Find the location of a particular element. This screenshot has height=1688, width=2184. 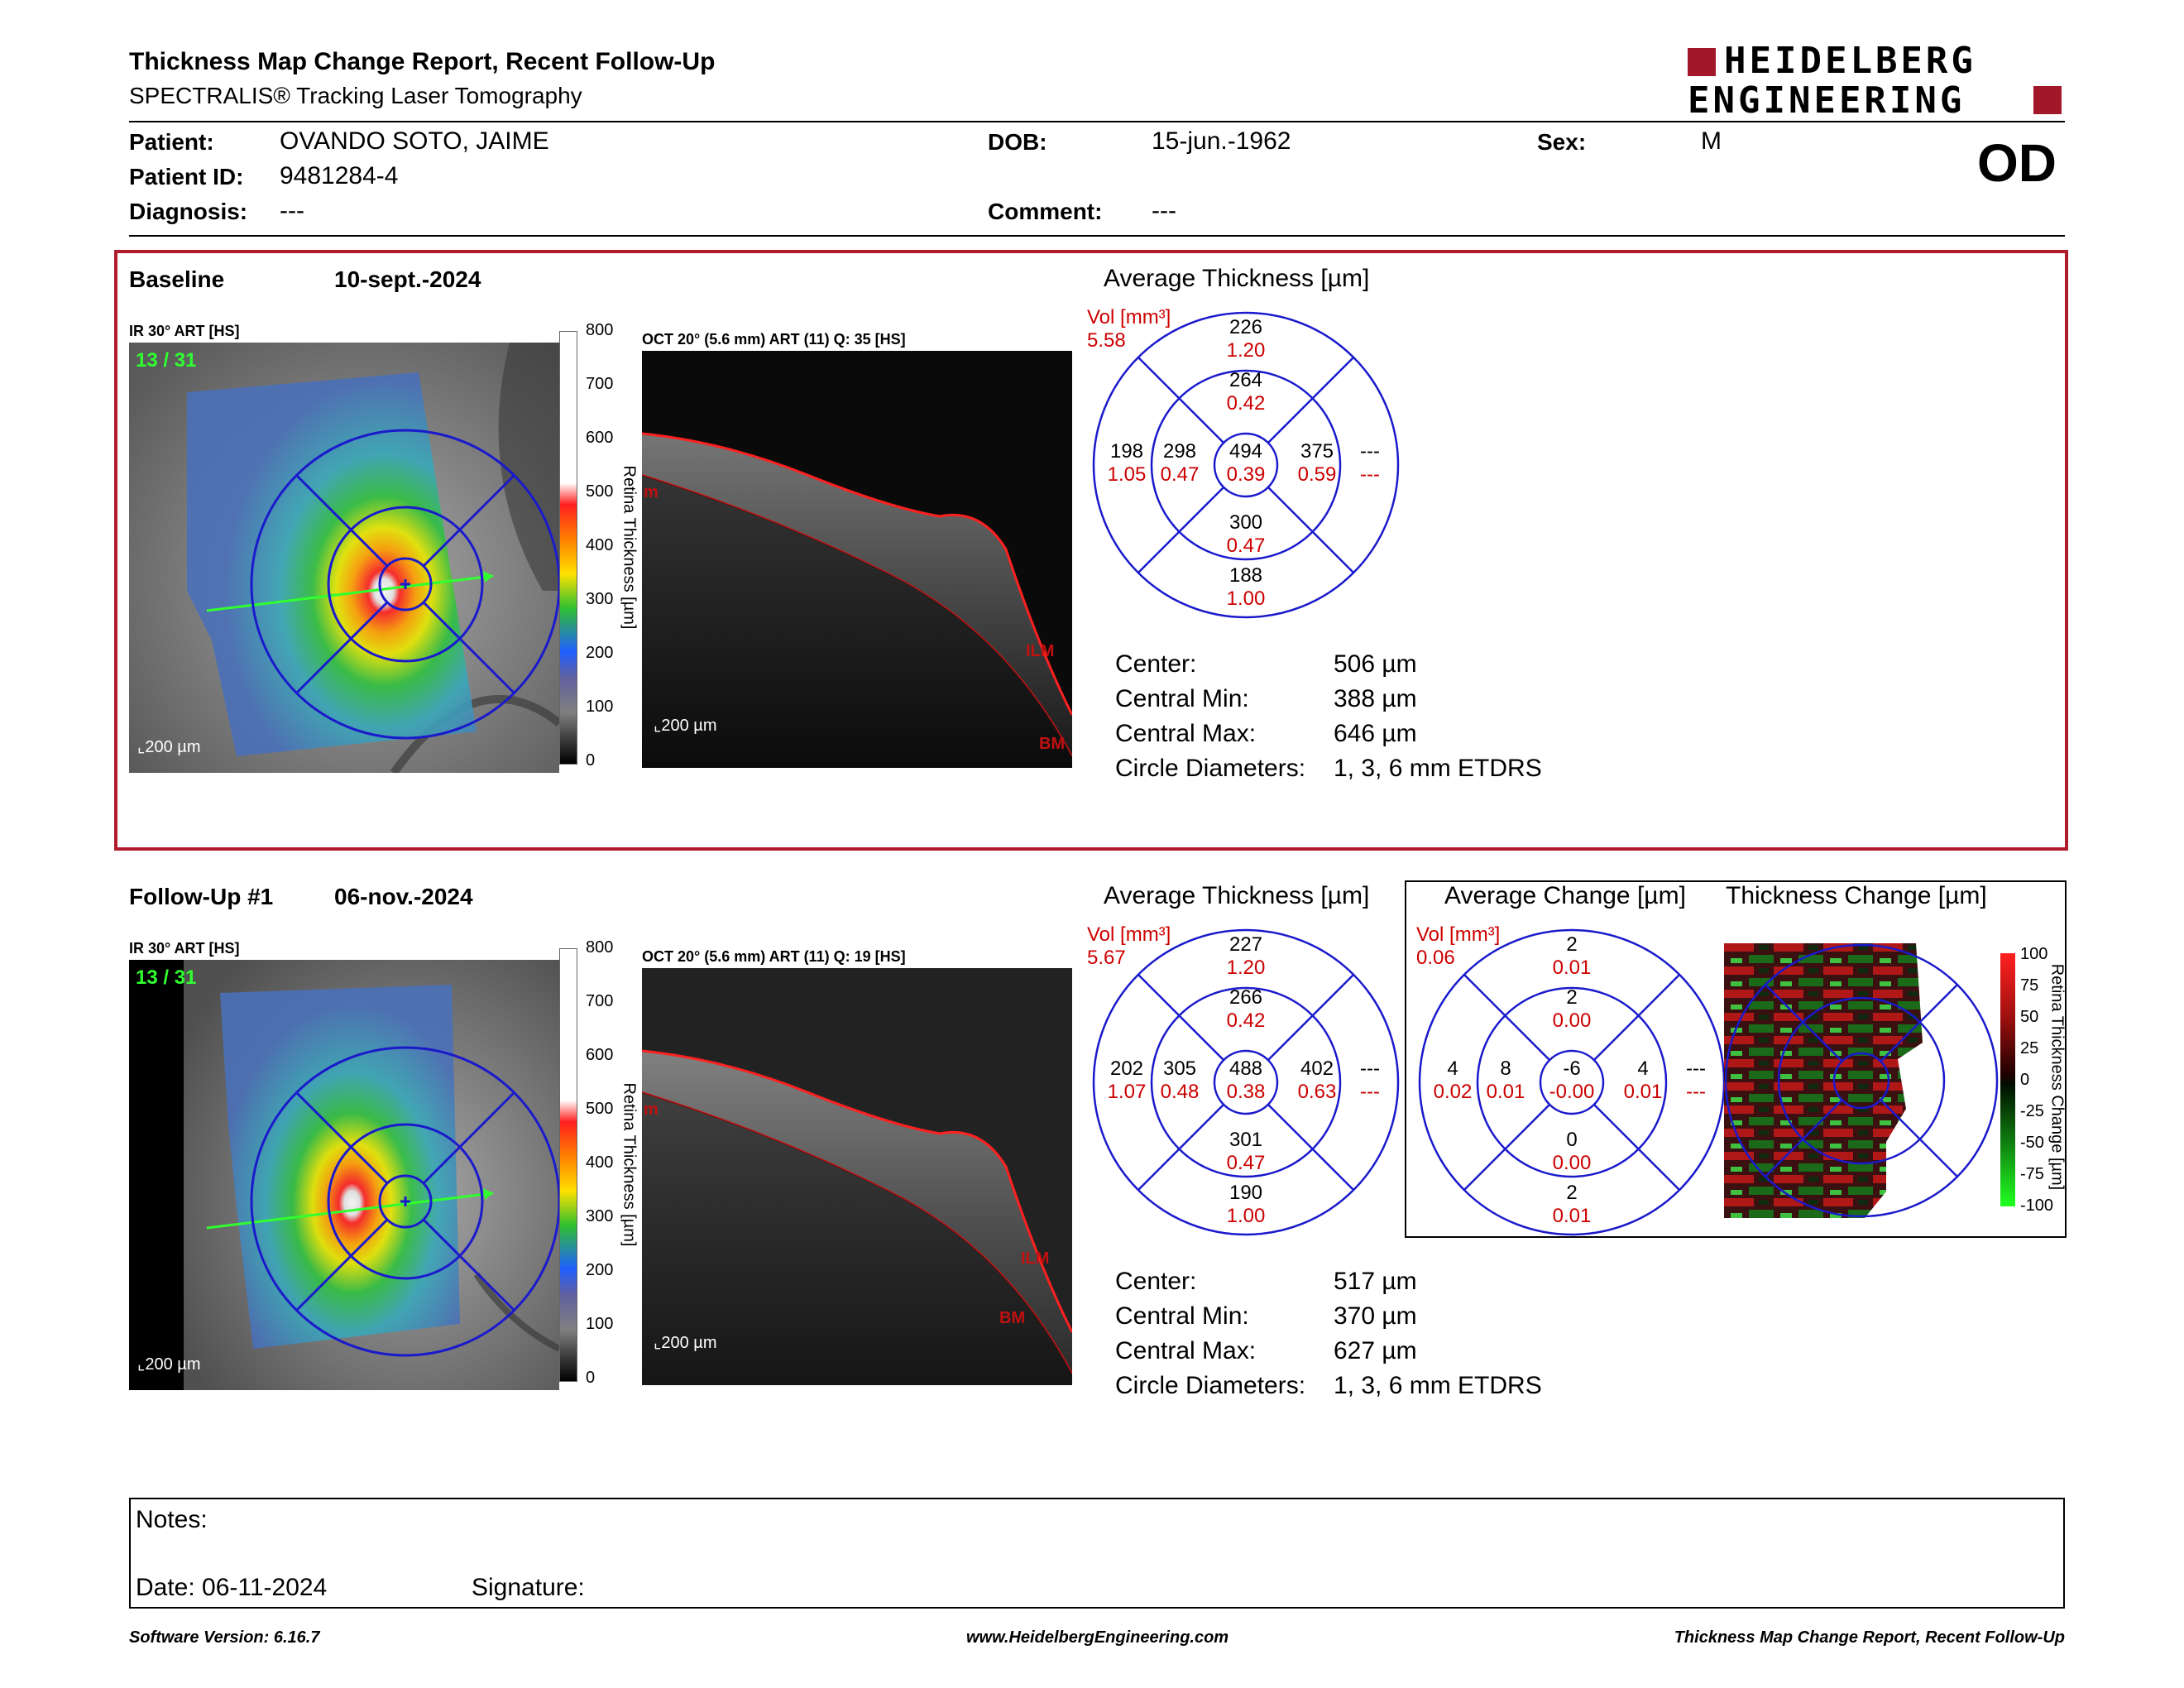

sector-value: 301 is located at coordinates (1245, 1140).